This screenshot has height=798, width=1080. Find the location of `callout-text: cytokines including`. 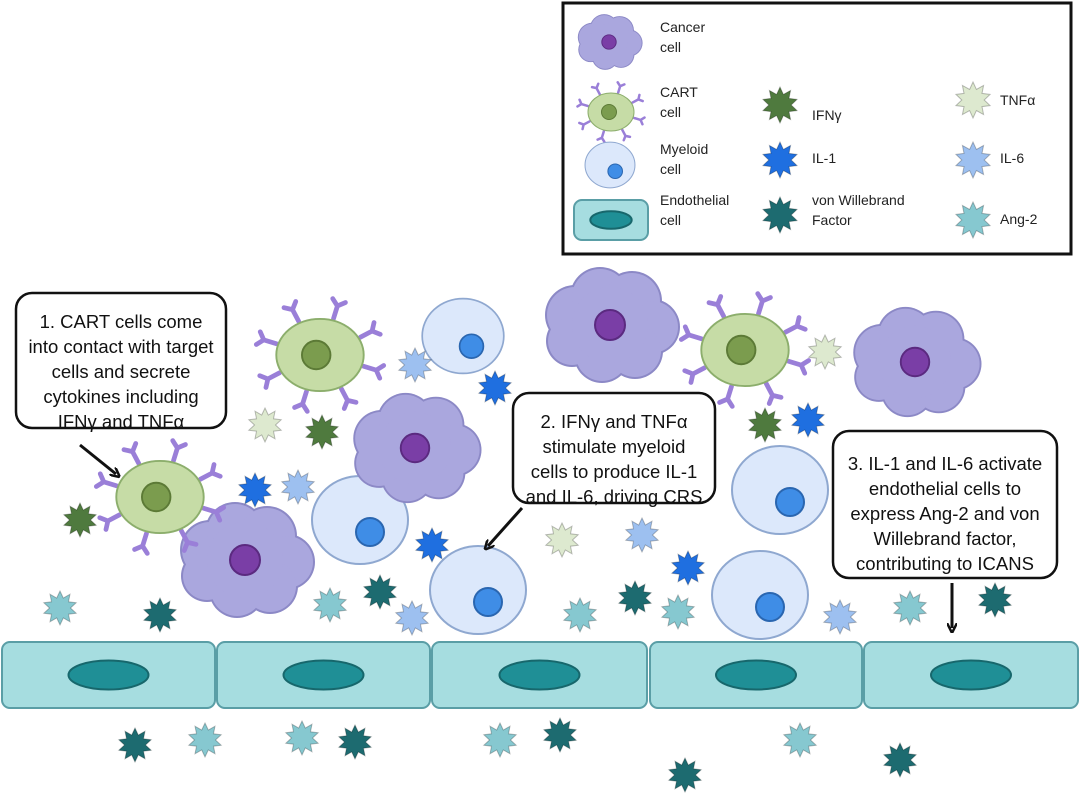

callout-text: cytokines including is located at coordinates (120, 396).